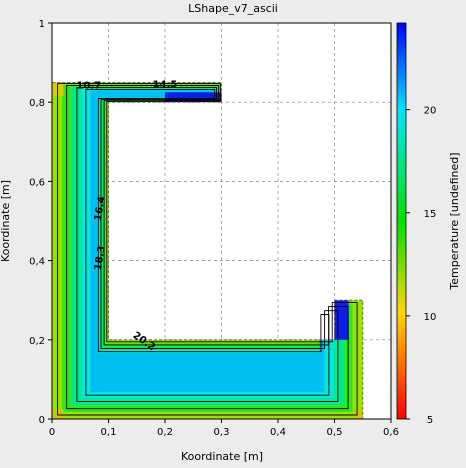 The height and width of the screenshot is (468, 466). I want to click on y-tick-label: 0,6, so click(37, 182).